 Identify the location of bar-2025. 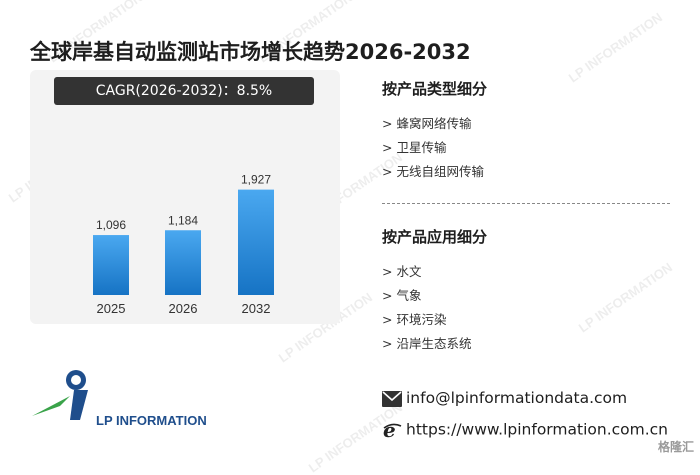
(111, 265).